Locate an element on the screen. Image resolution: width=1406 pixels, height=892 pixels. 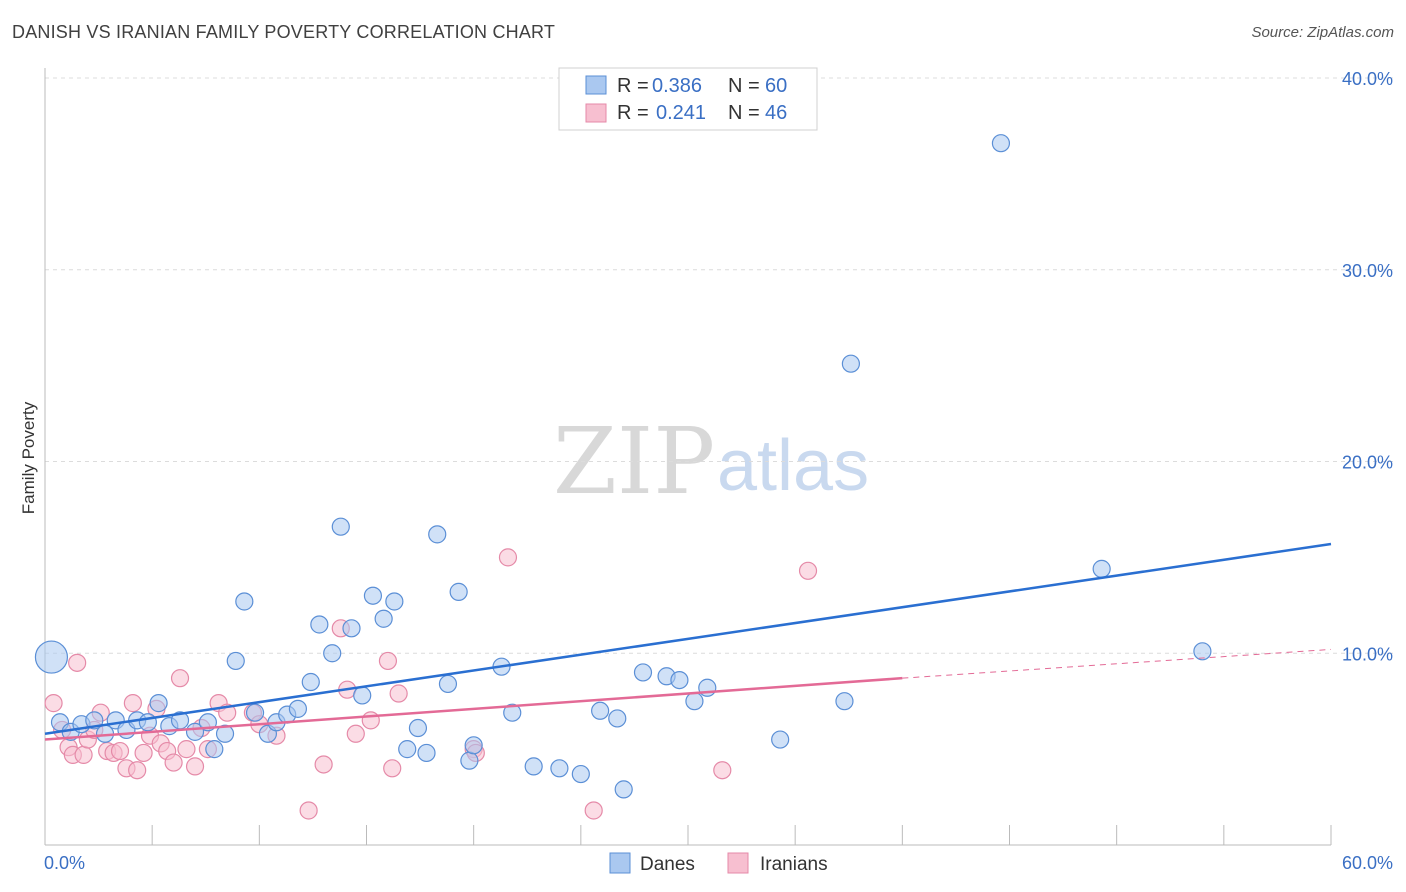
legend-n-label-iranians: N = is located at coordinates (744, 113).